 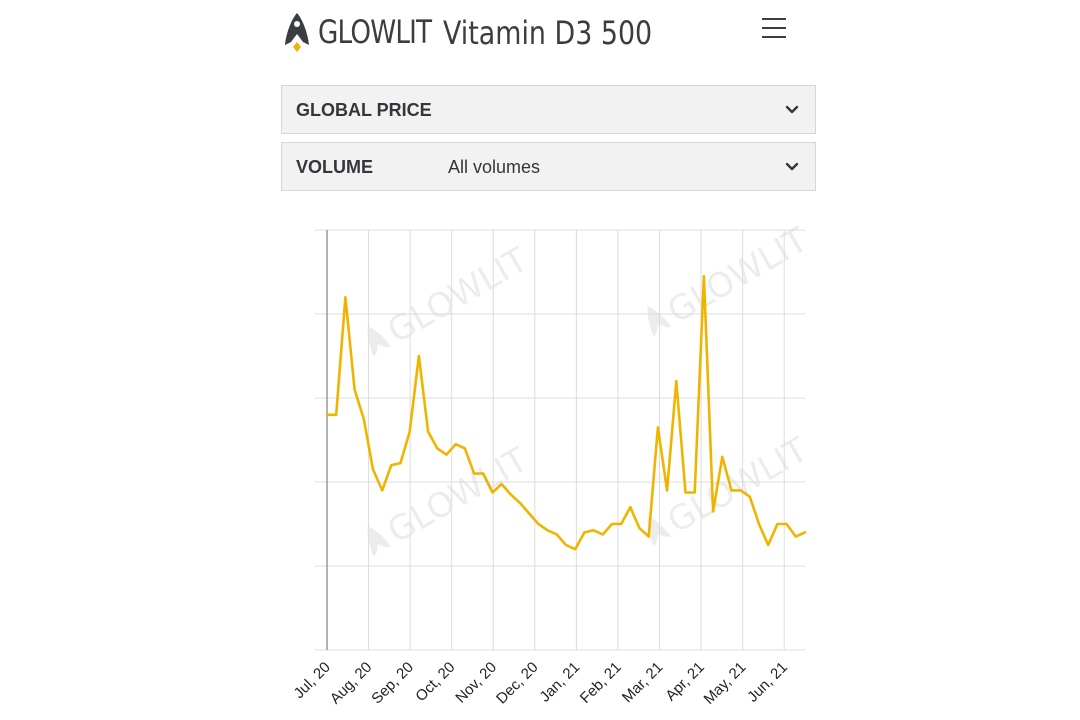 I want to click on glowlit-logo-icon, so click(x=297, y=32).